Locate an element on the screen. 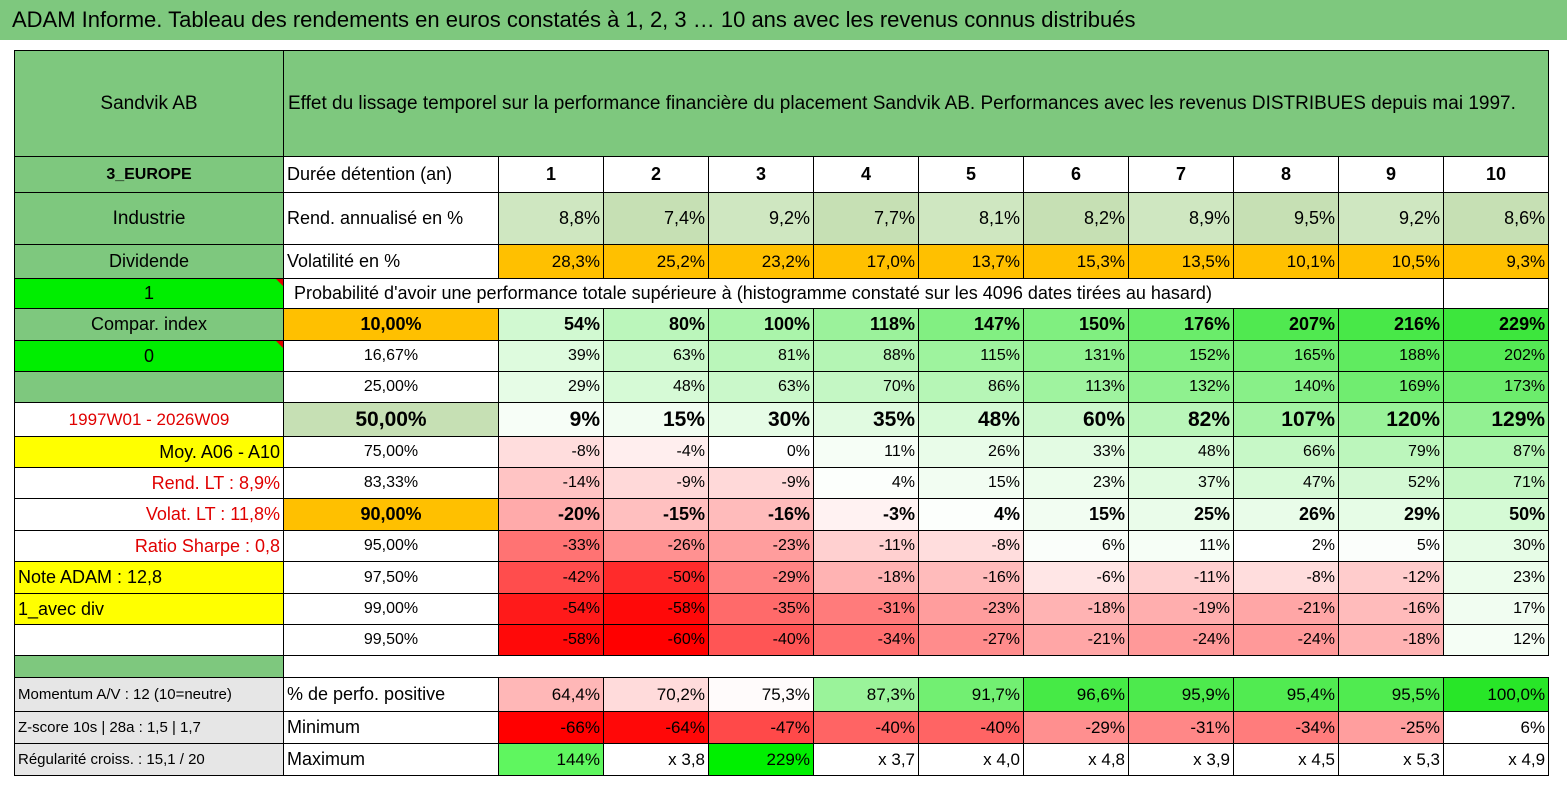 The width and height of the screenshot is (1567, 785). performance-value: 70% is located at coordinates (866, 387).